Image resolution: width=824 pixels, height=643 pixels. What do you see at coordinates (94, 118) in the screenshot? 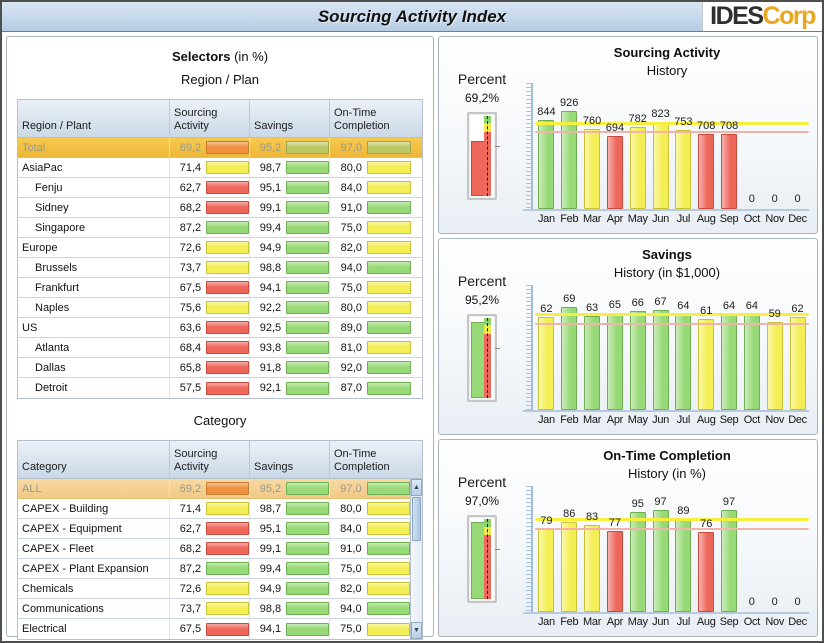
I see `column-header-region-plant: Region / Plant` at bounding box center [94, 118].